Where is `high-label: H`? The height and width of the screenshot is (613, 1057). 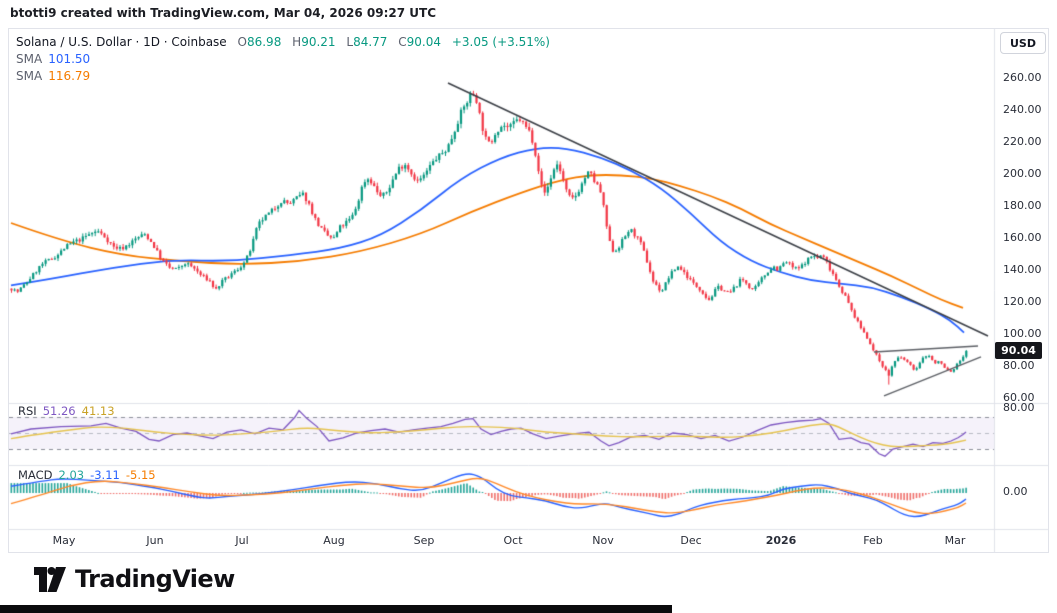
high-label: H is located at coordinates (297, 42).